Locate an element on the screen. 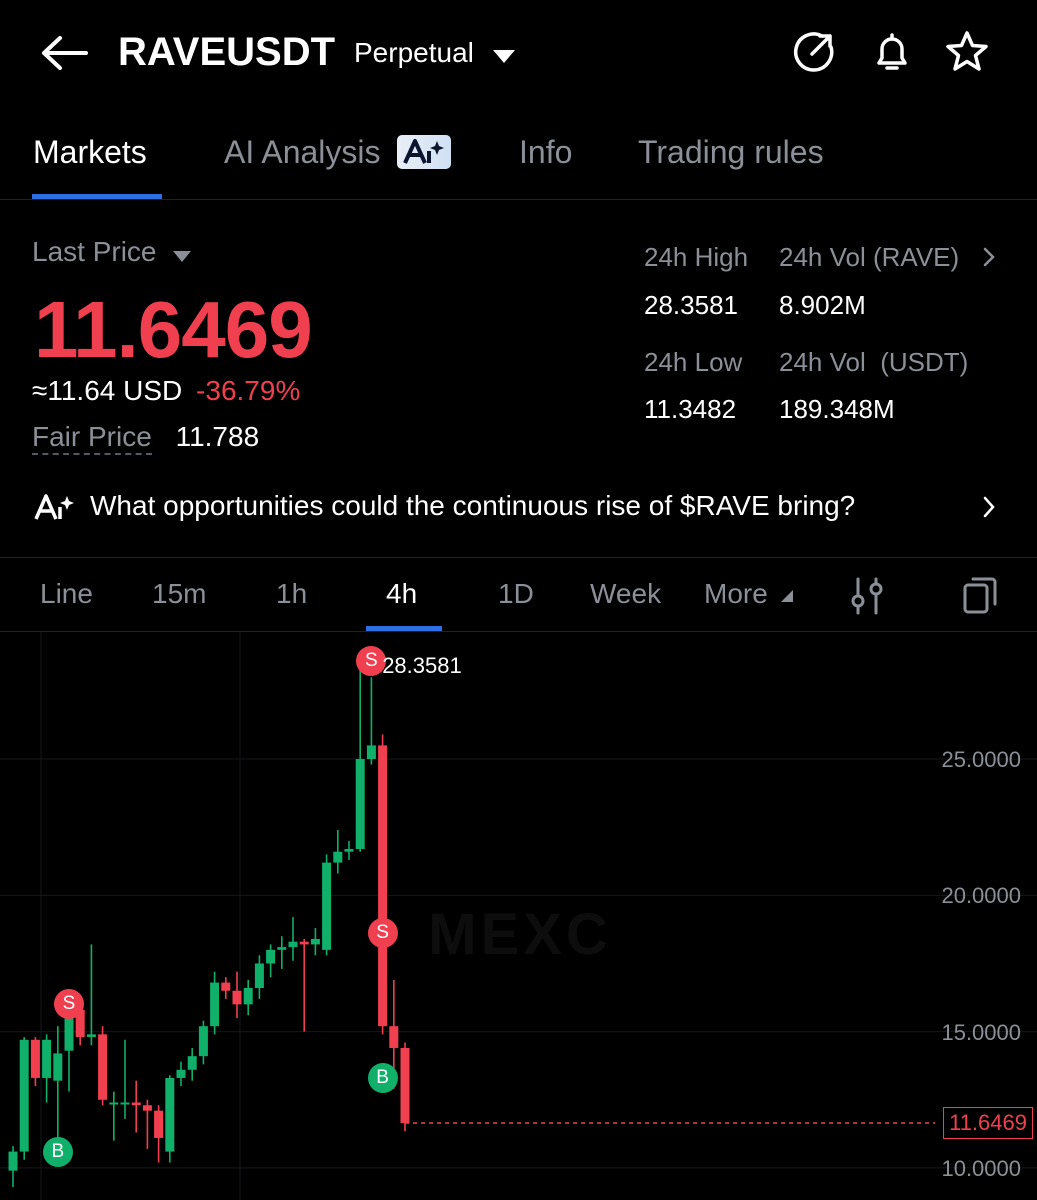  back-button is located at coordinates (64, 53).